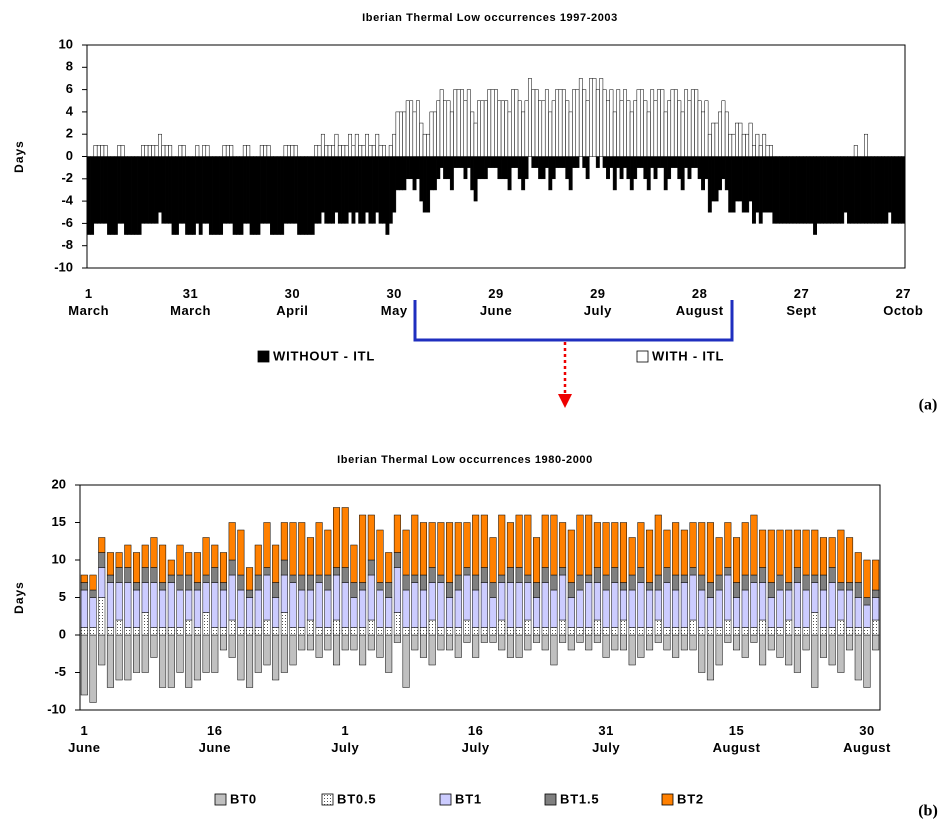 The image size is (944, 826). What do you see at coordinates (688, 355) in the screenshot?
I see `legend-label: WITH - ITL` at bounding box center [688, 355].